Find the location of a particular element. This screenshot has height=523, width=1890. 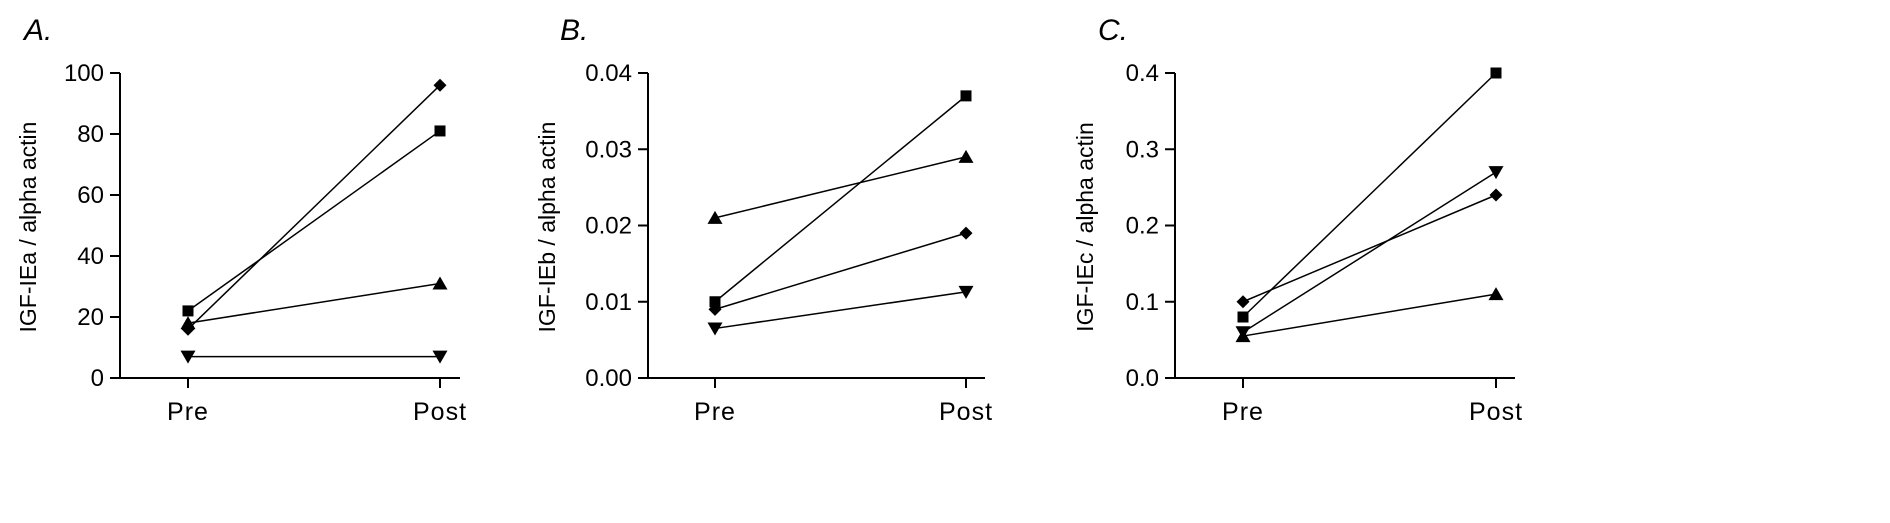

panel-b-x-category-label: Pre is located at coordinates (715, 412).